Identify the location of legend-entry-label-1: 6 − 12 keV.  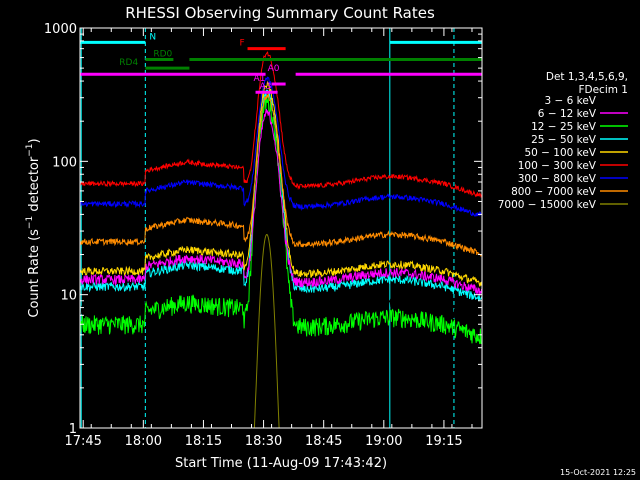
(567, 114).